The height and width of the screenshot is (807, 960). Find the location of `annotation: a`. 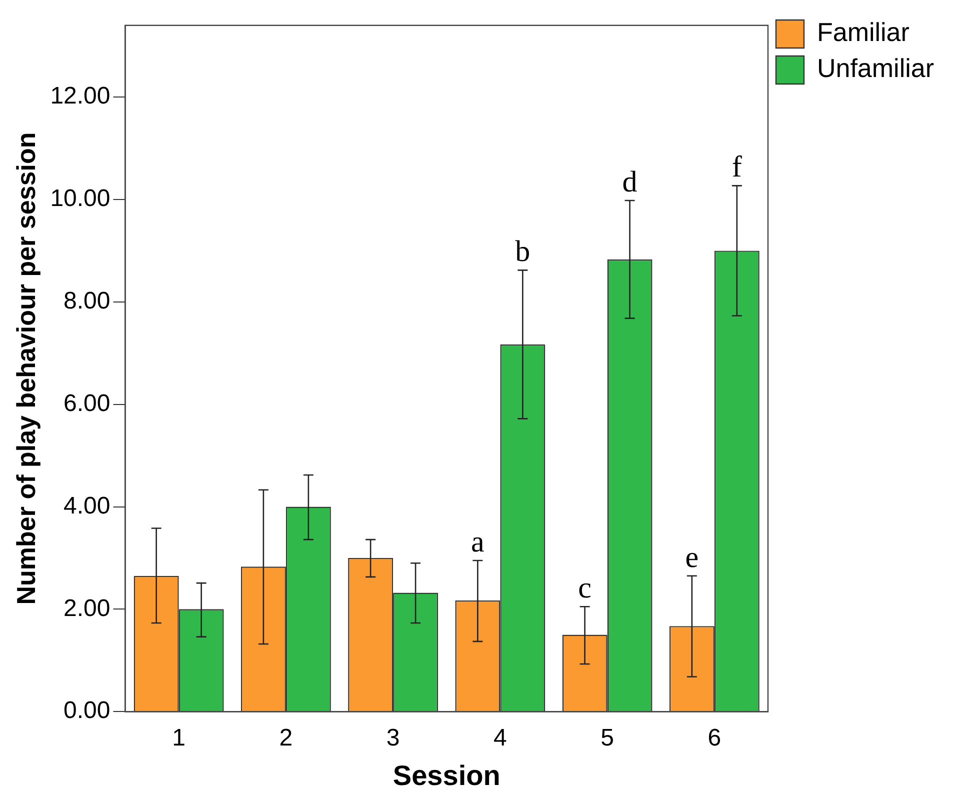

annotation: a is located at coordinates (477, 541).